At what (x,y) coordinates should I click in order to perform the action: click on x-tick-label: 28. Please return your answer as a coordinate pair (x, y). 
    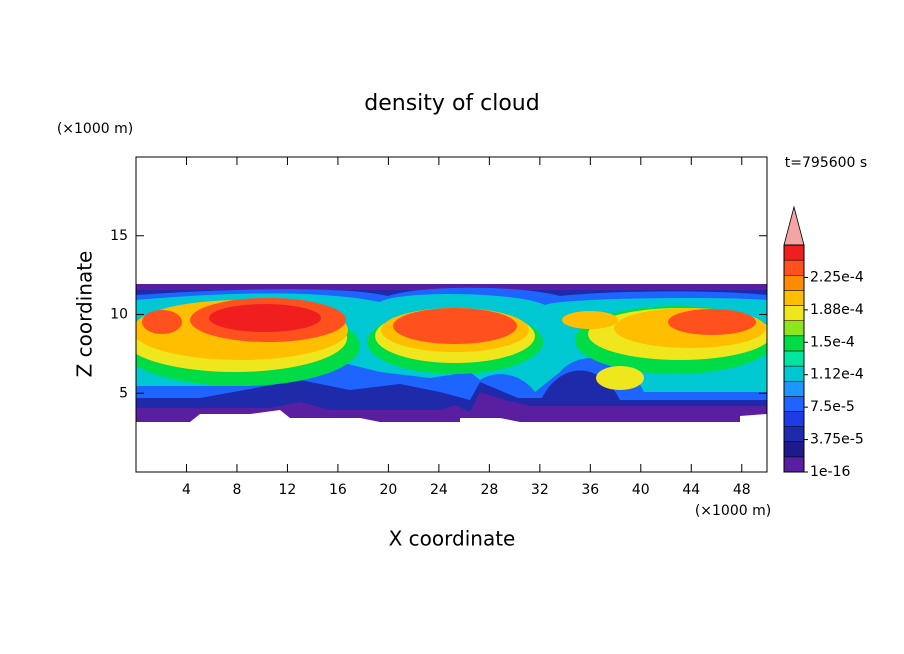
    Looking at the image, I should click on (489, 490).